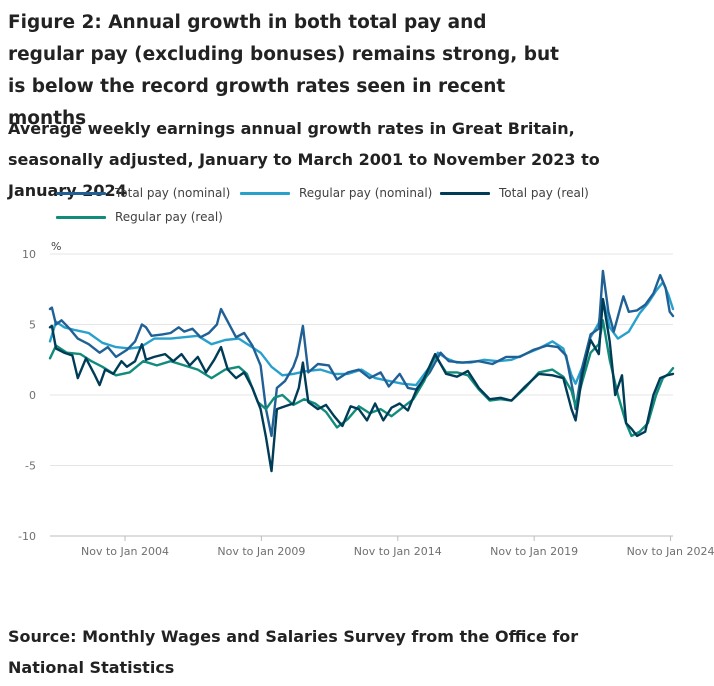 Image resolution: width=714 pixels, height=686 pixels. I want to click on legend-swatch-total-nominal, so click(81, 193).